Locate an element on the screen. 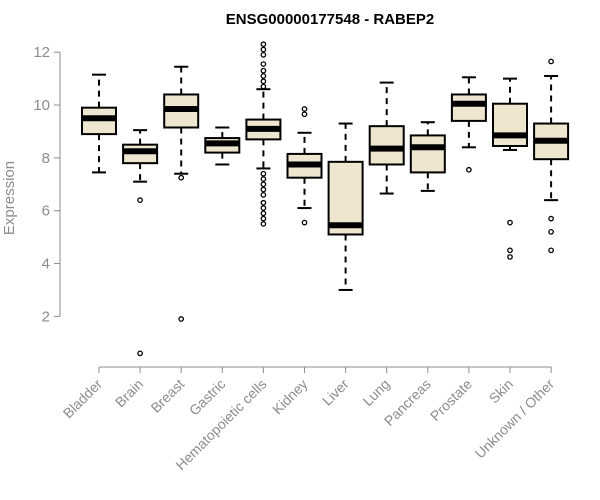 Image resolution: width=600 pixels, height=500 pixels. box-prostate is located at coordinates (468, 124).